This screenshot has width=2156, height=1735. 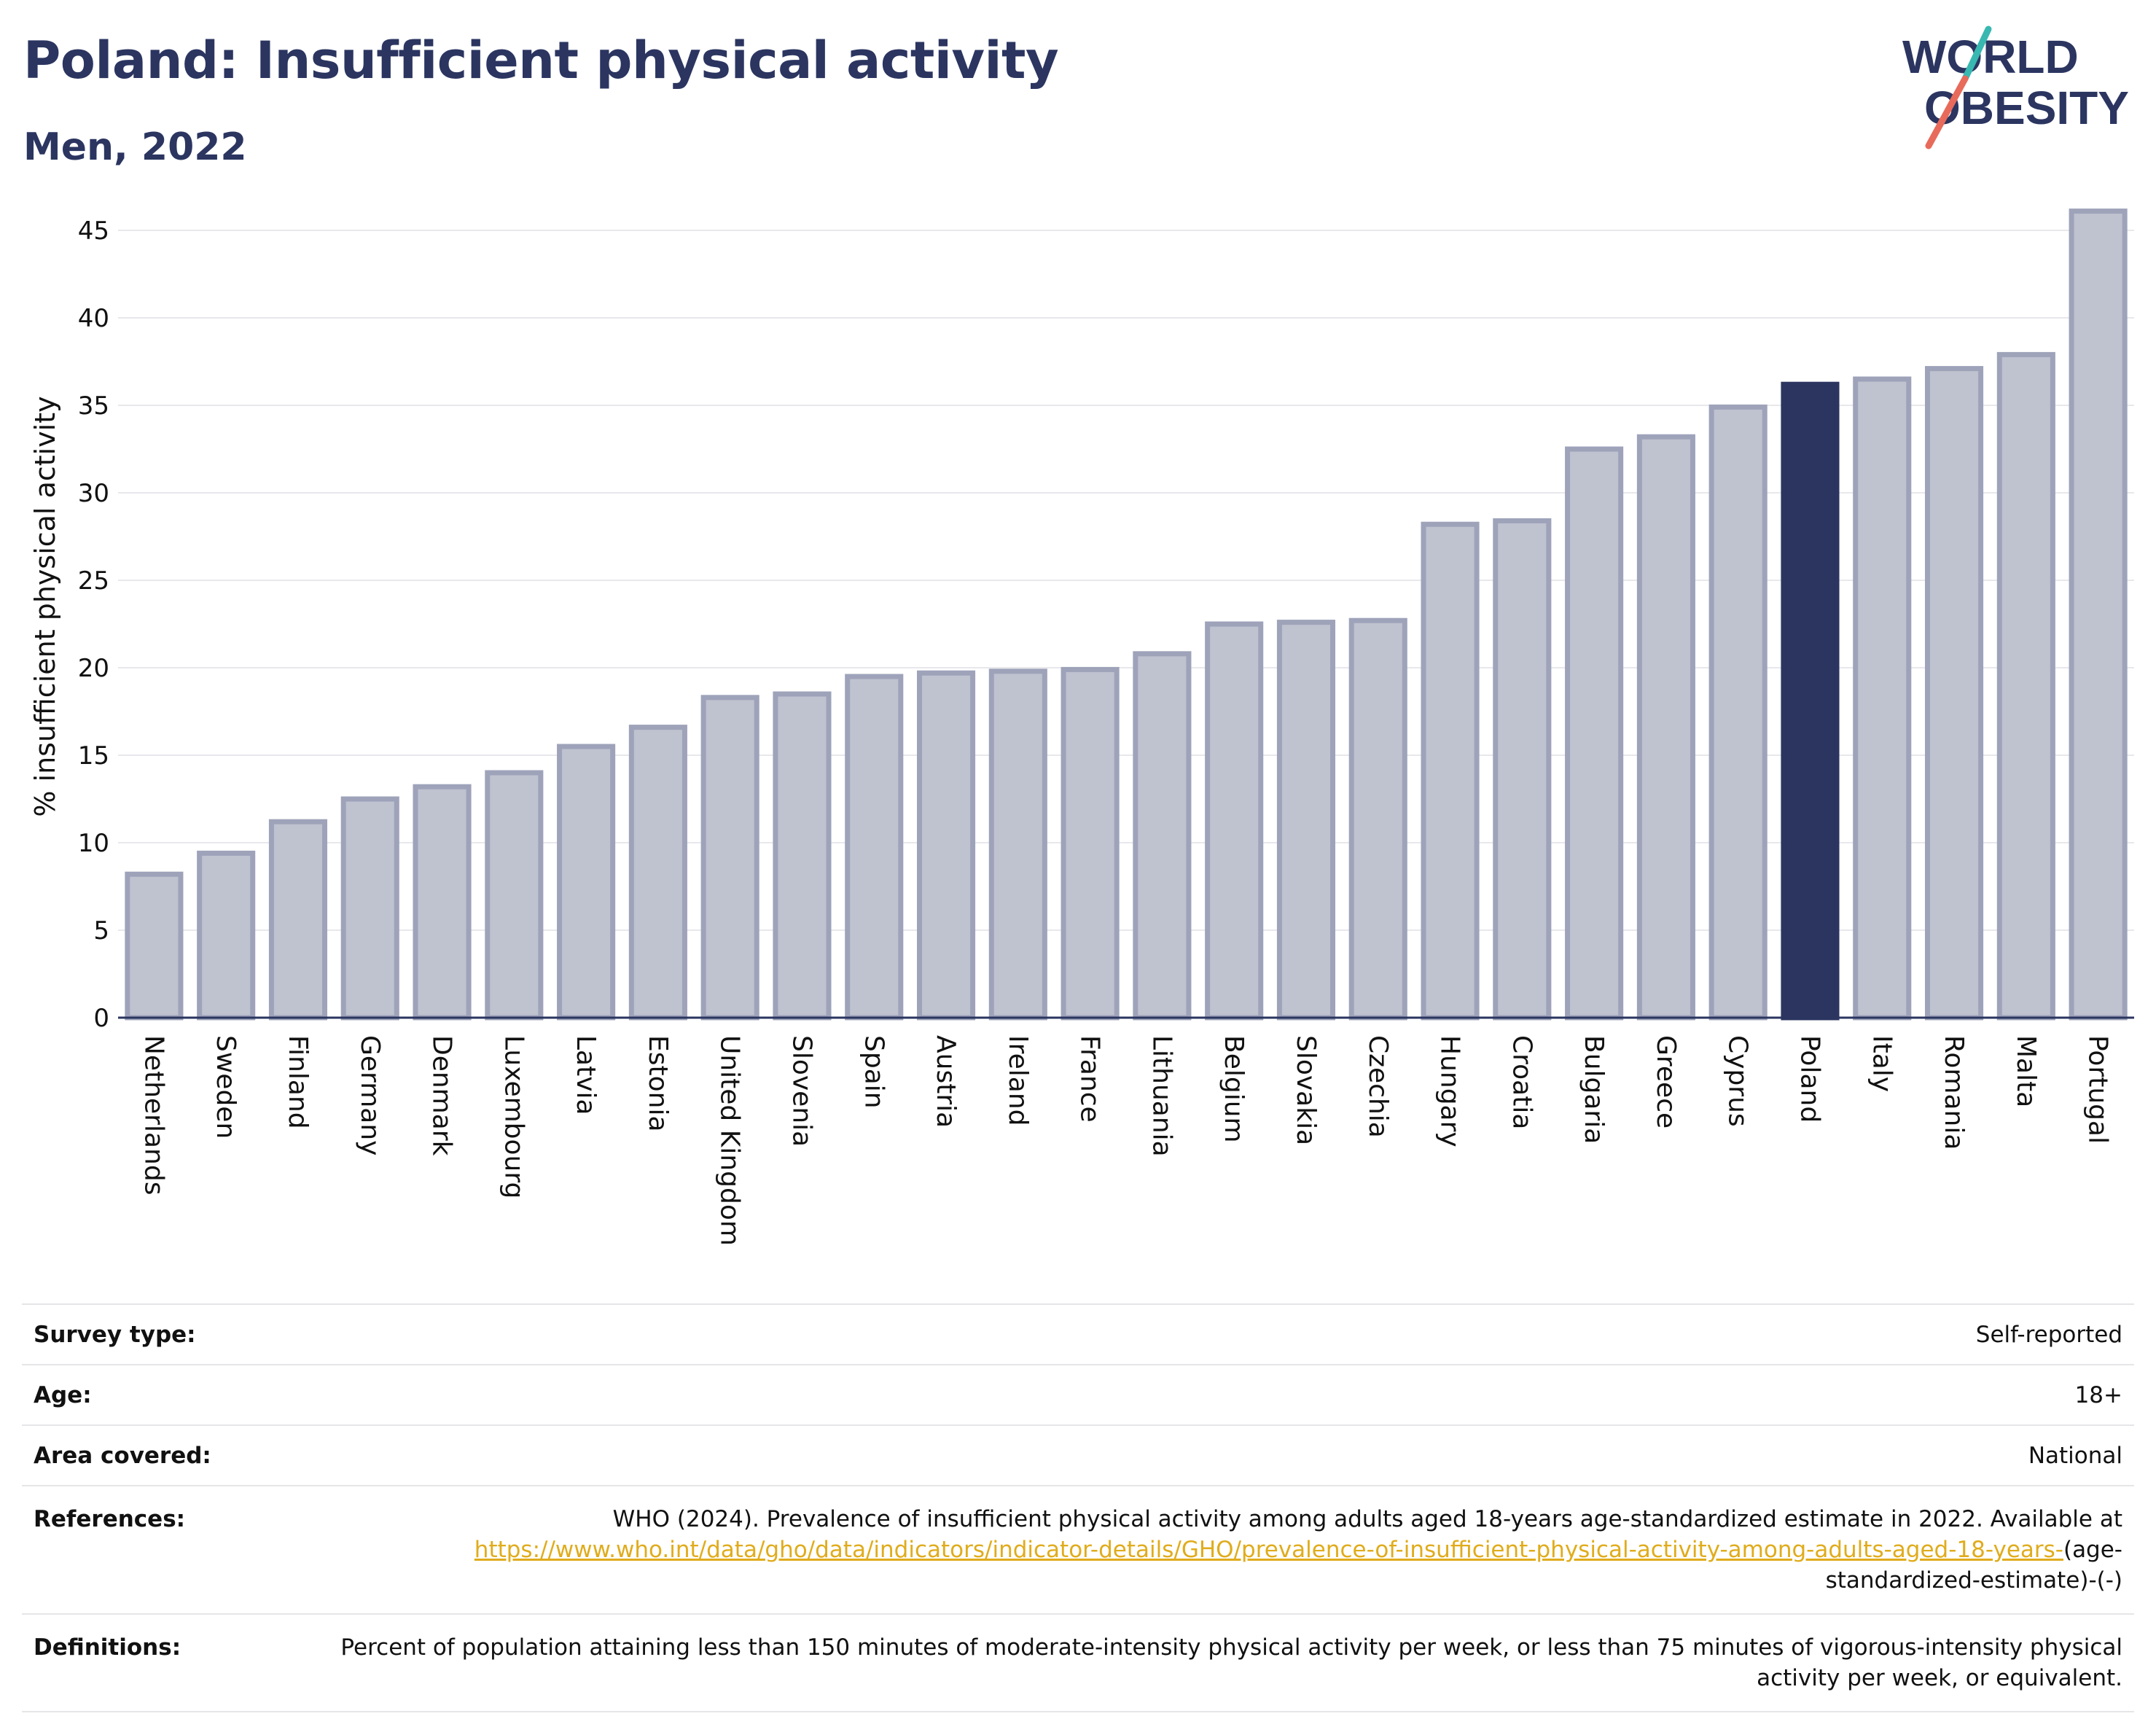 I want to click on x-tick-label: Poland, so click(x=1809, y=1079).